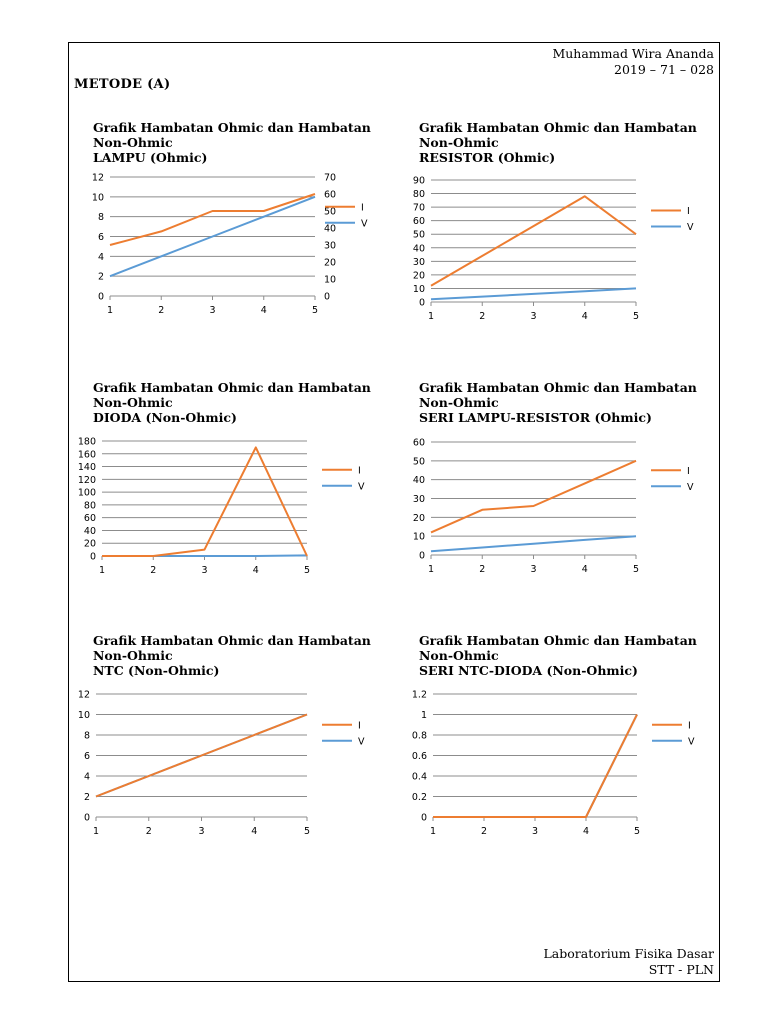 The width and height of the screenshot is (768, 1024). Describe the element at coordinates (330, 263) in the screenshot. I see `y2-tick-label: 20` at that location.